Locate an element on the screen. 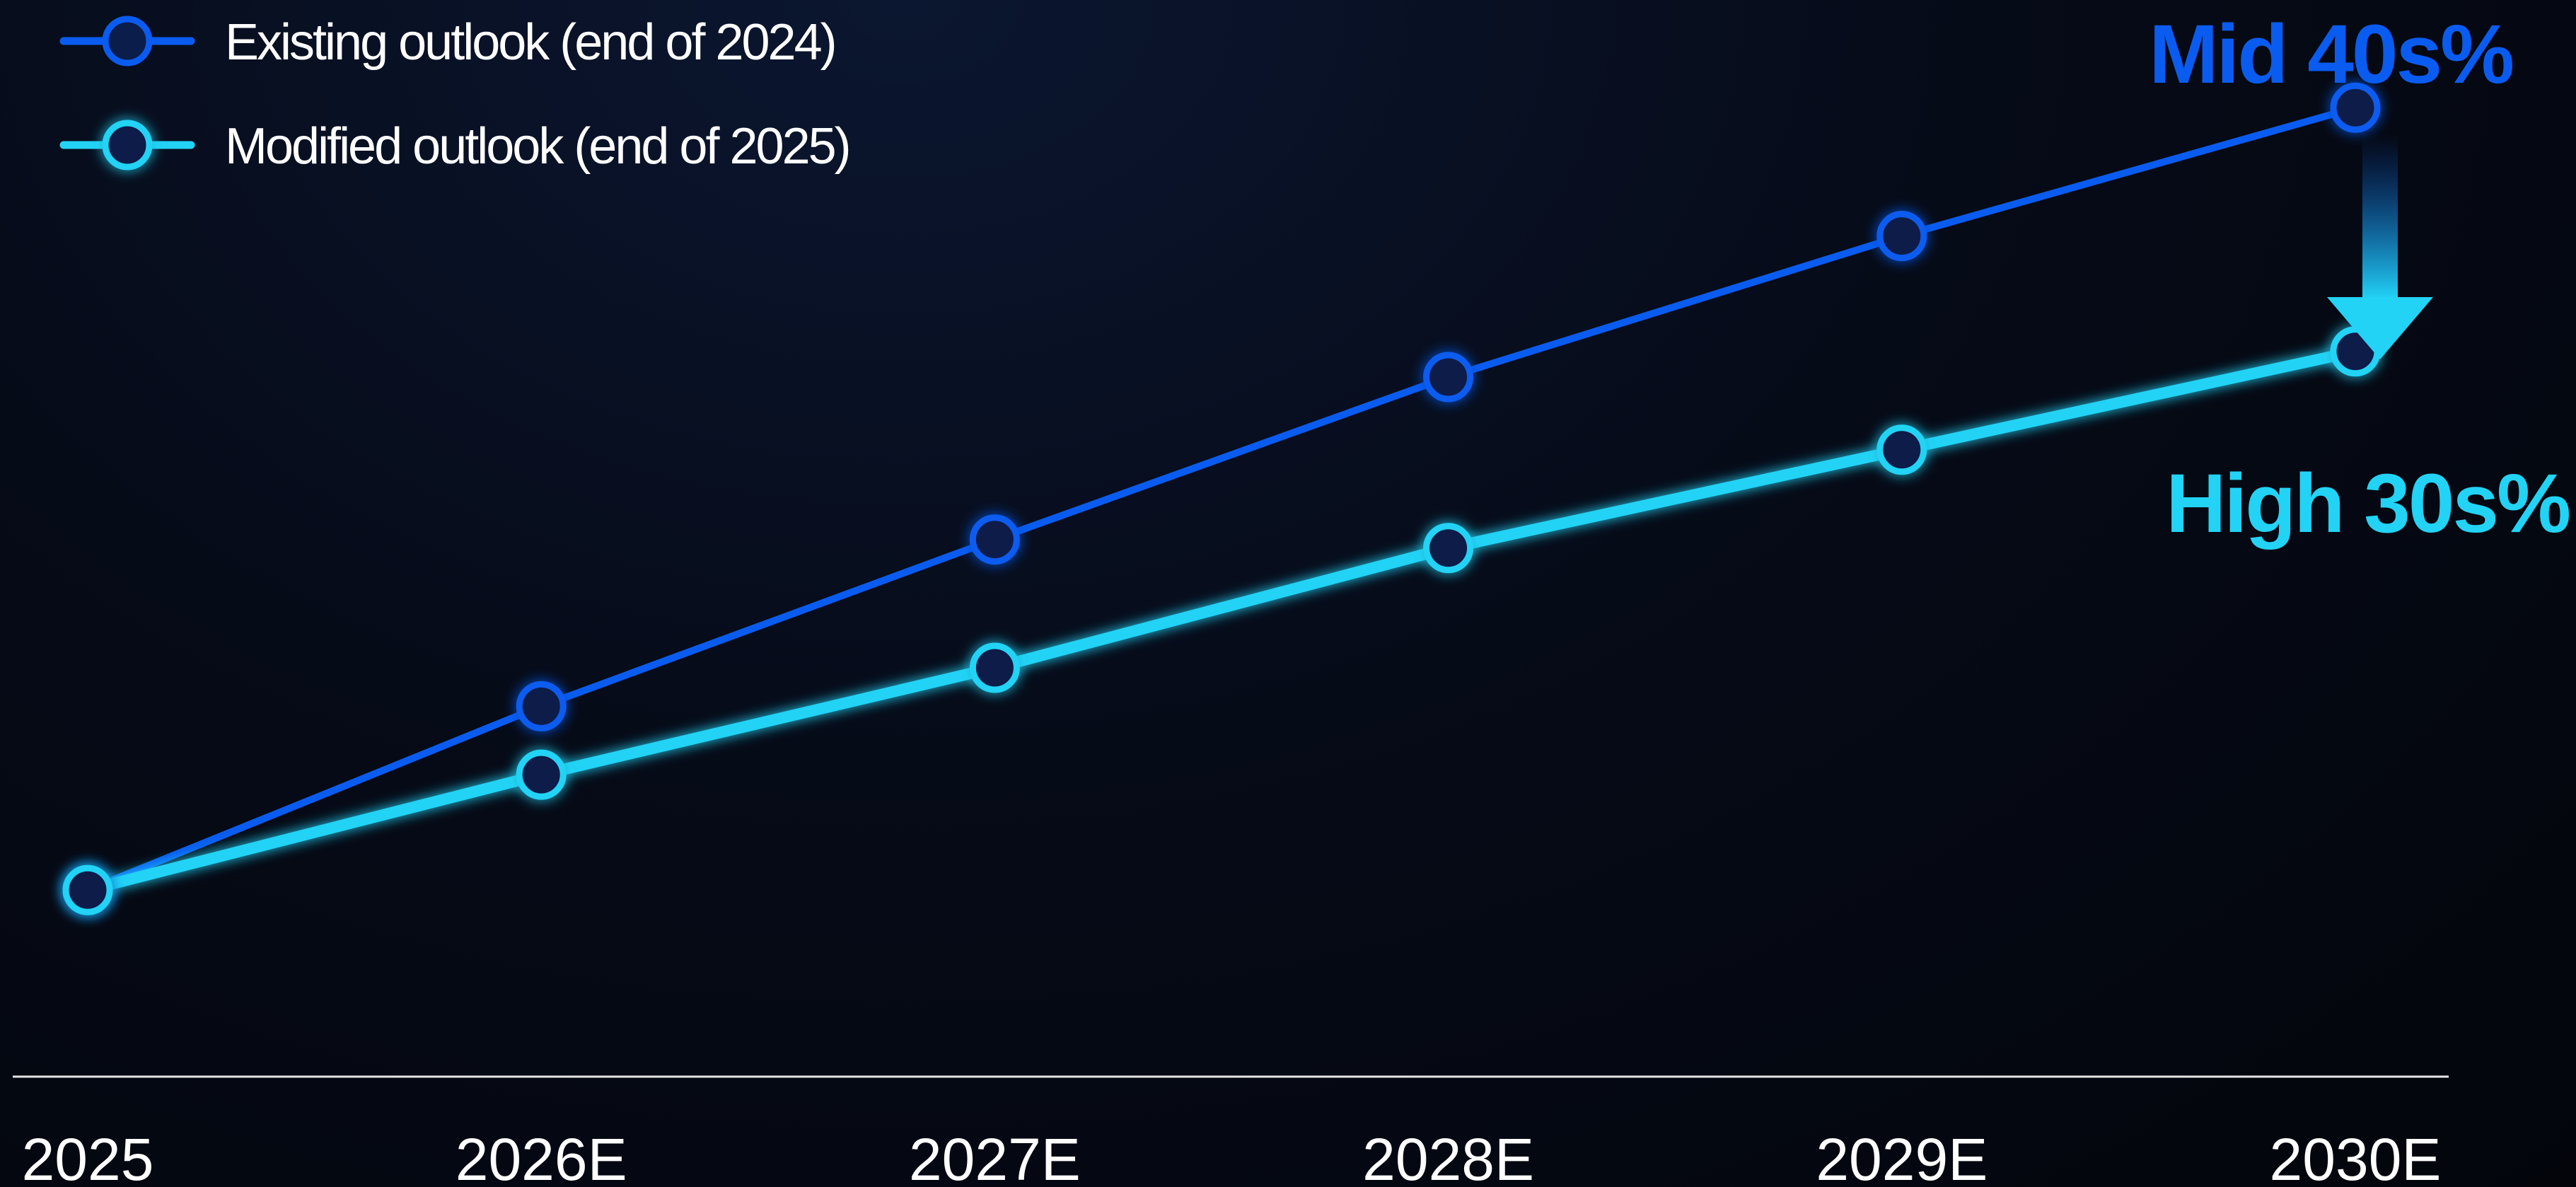 The image size is (2576, 1187). data-point-modified-2025 is located at coordinates (87, 889).